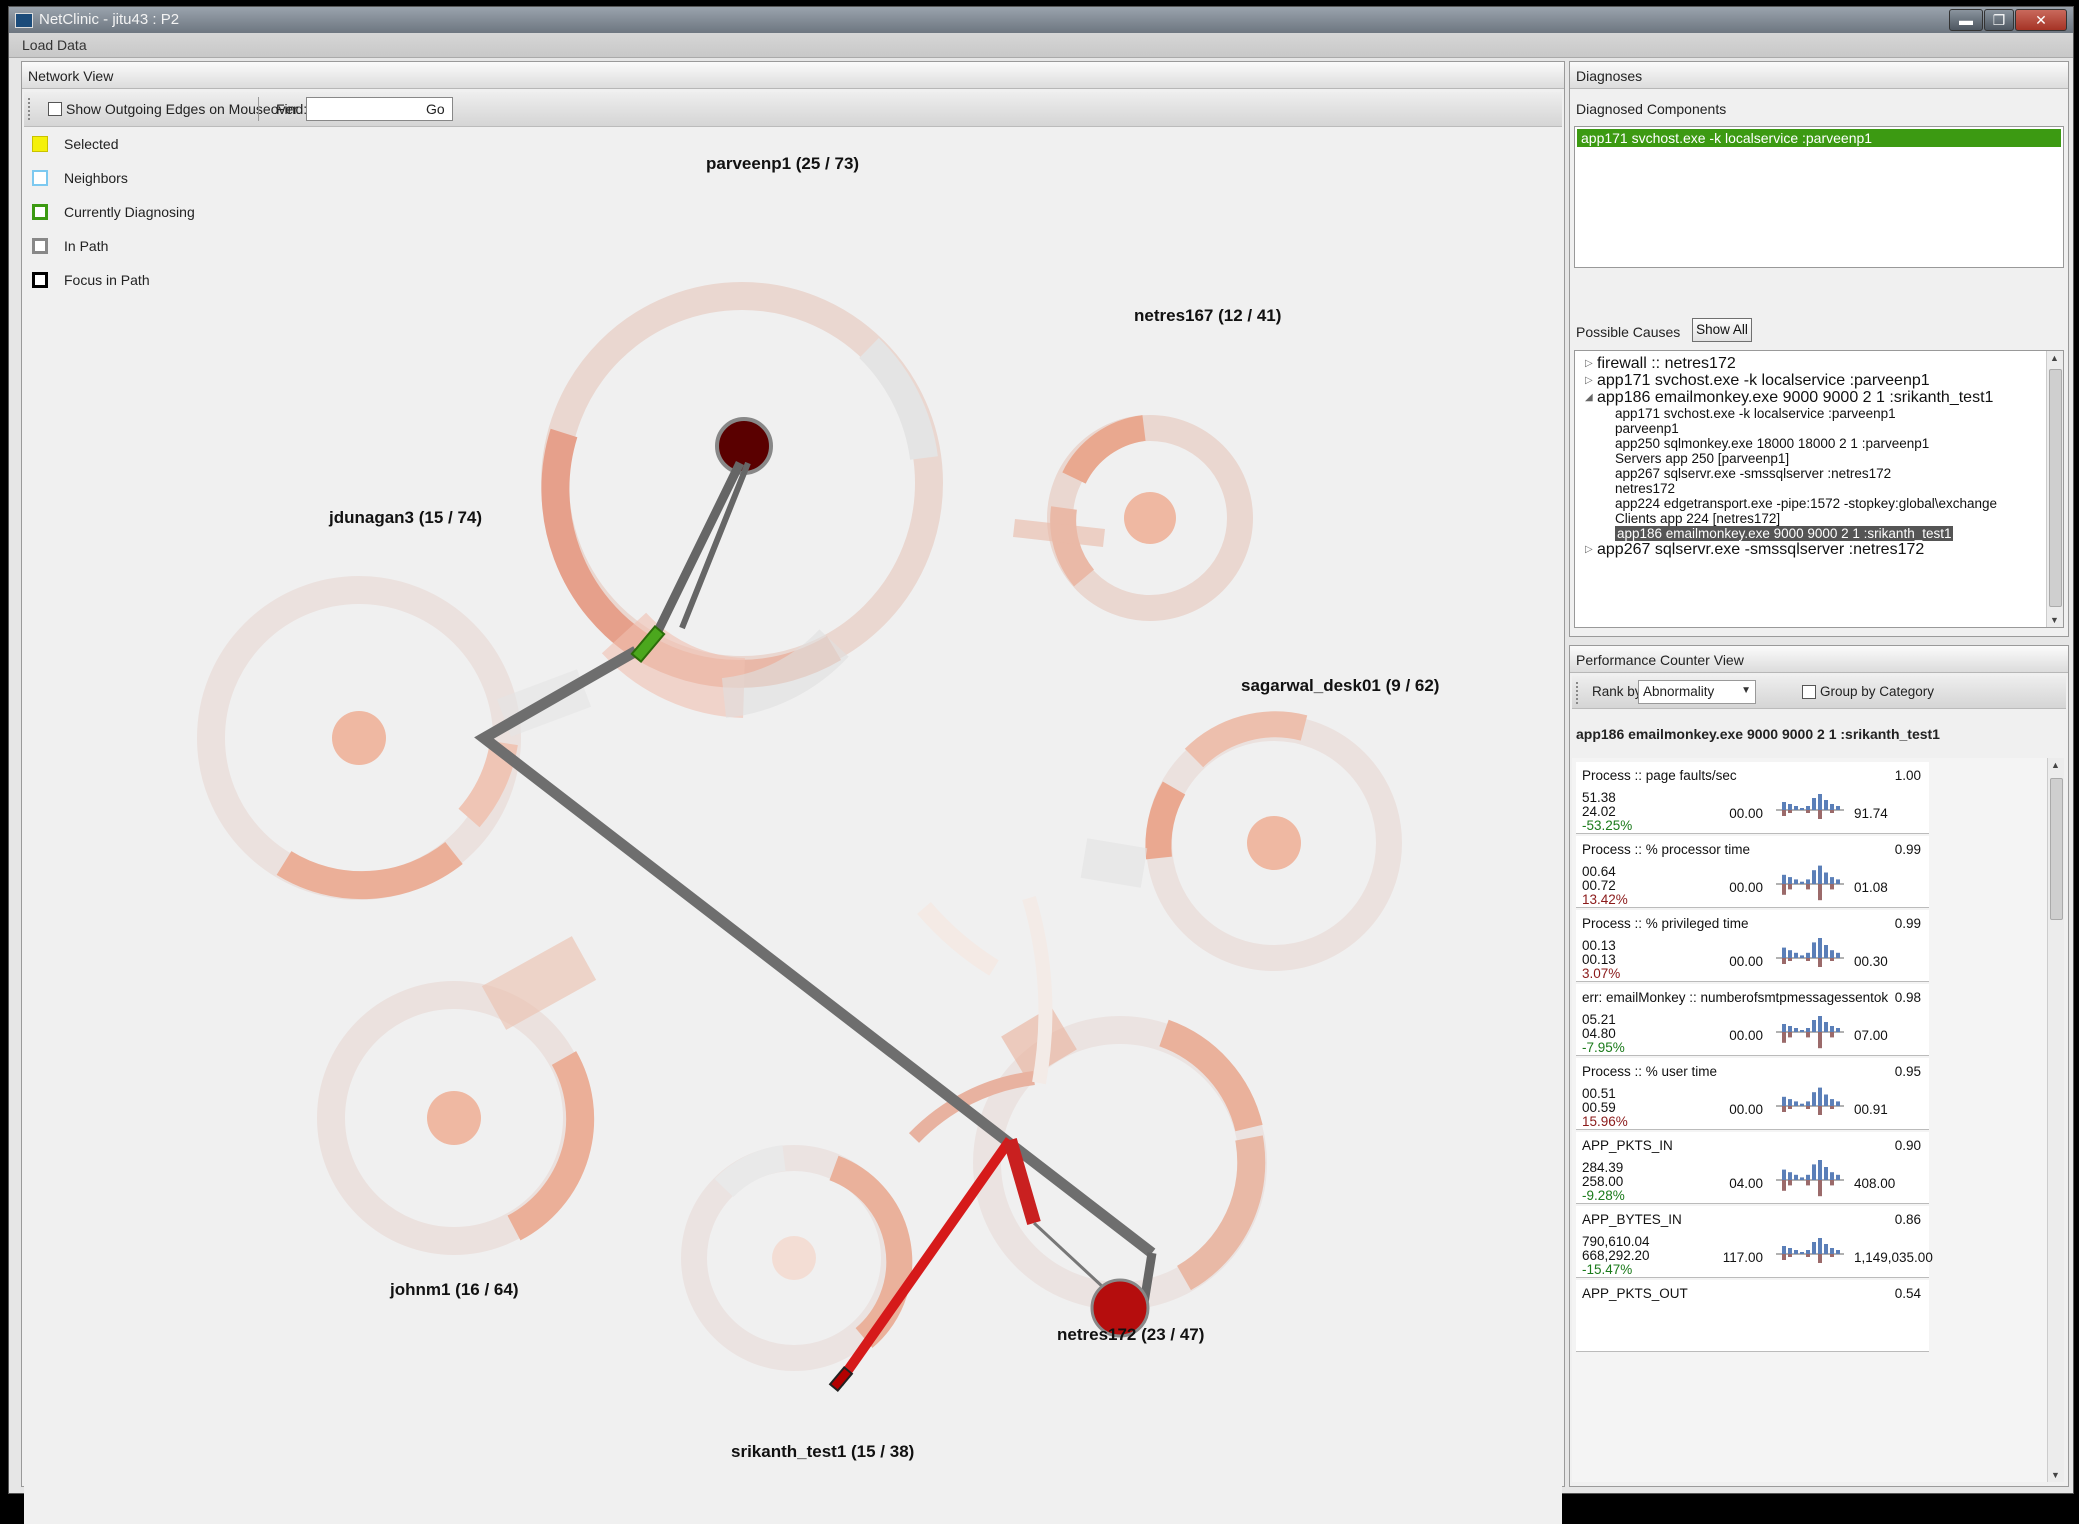 The image size is (2079, 1524). I want to click on diagnoses-title: Diagnoses, so click(1609, 76).